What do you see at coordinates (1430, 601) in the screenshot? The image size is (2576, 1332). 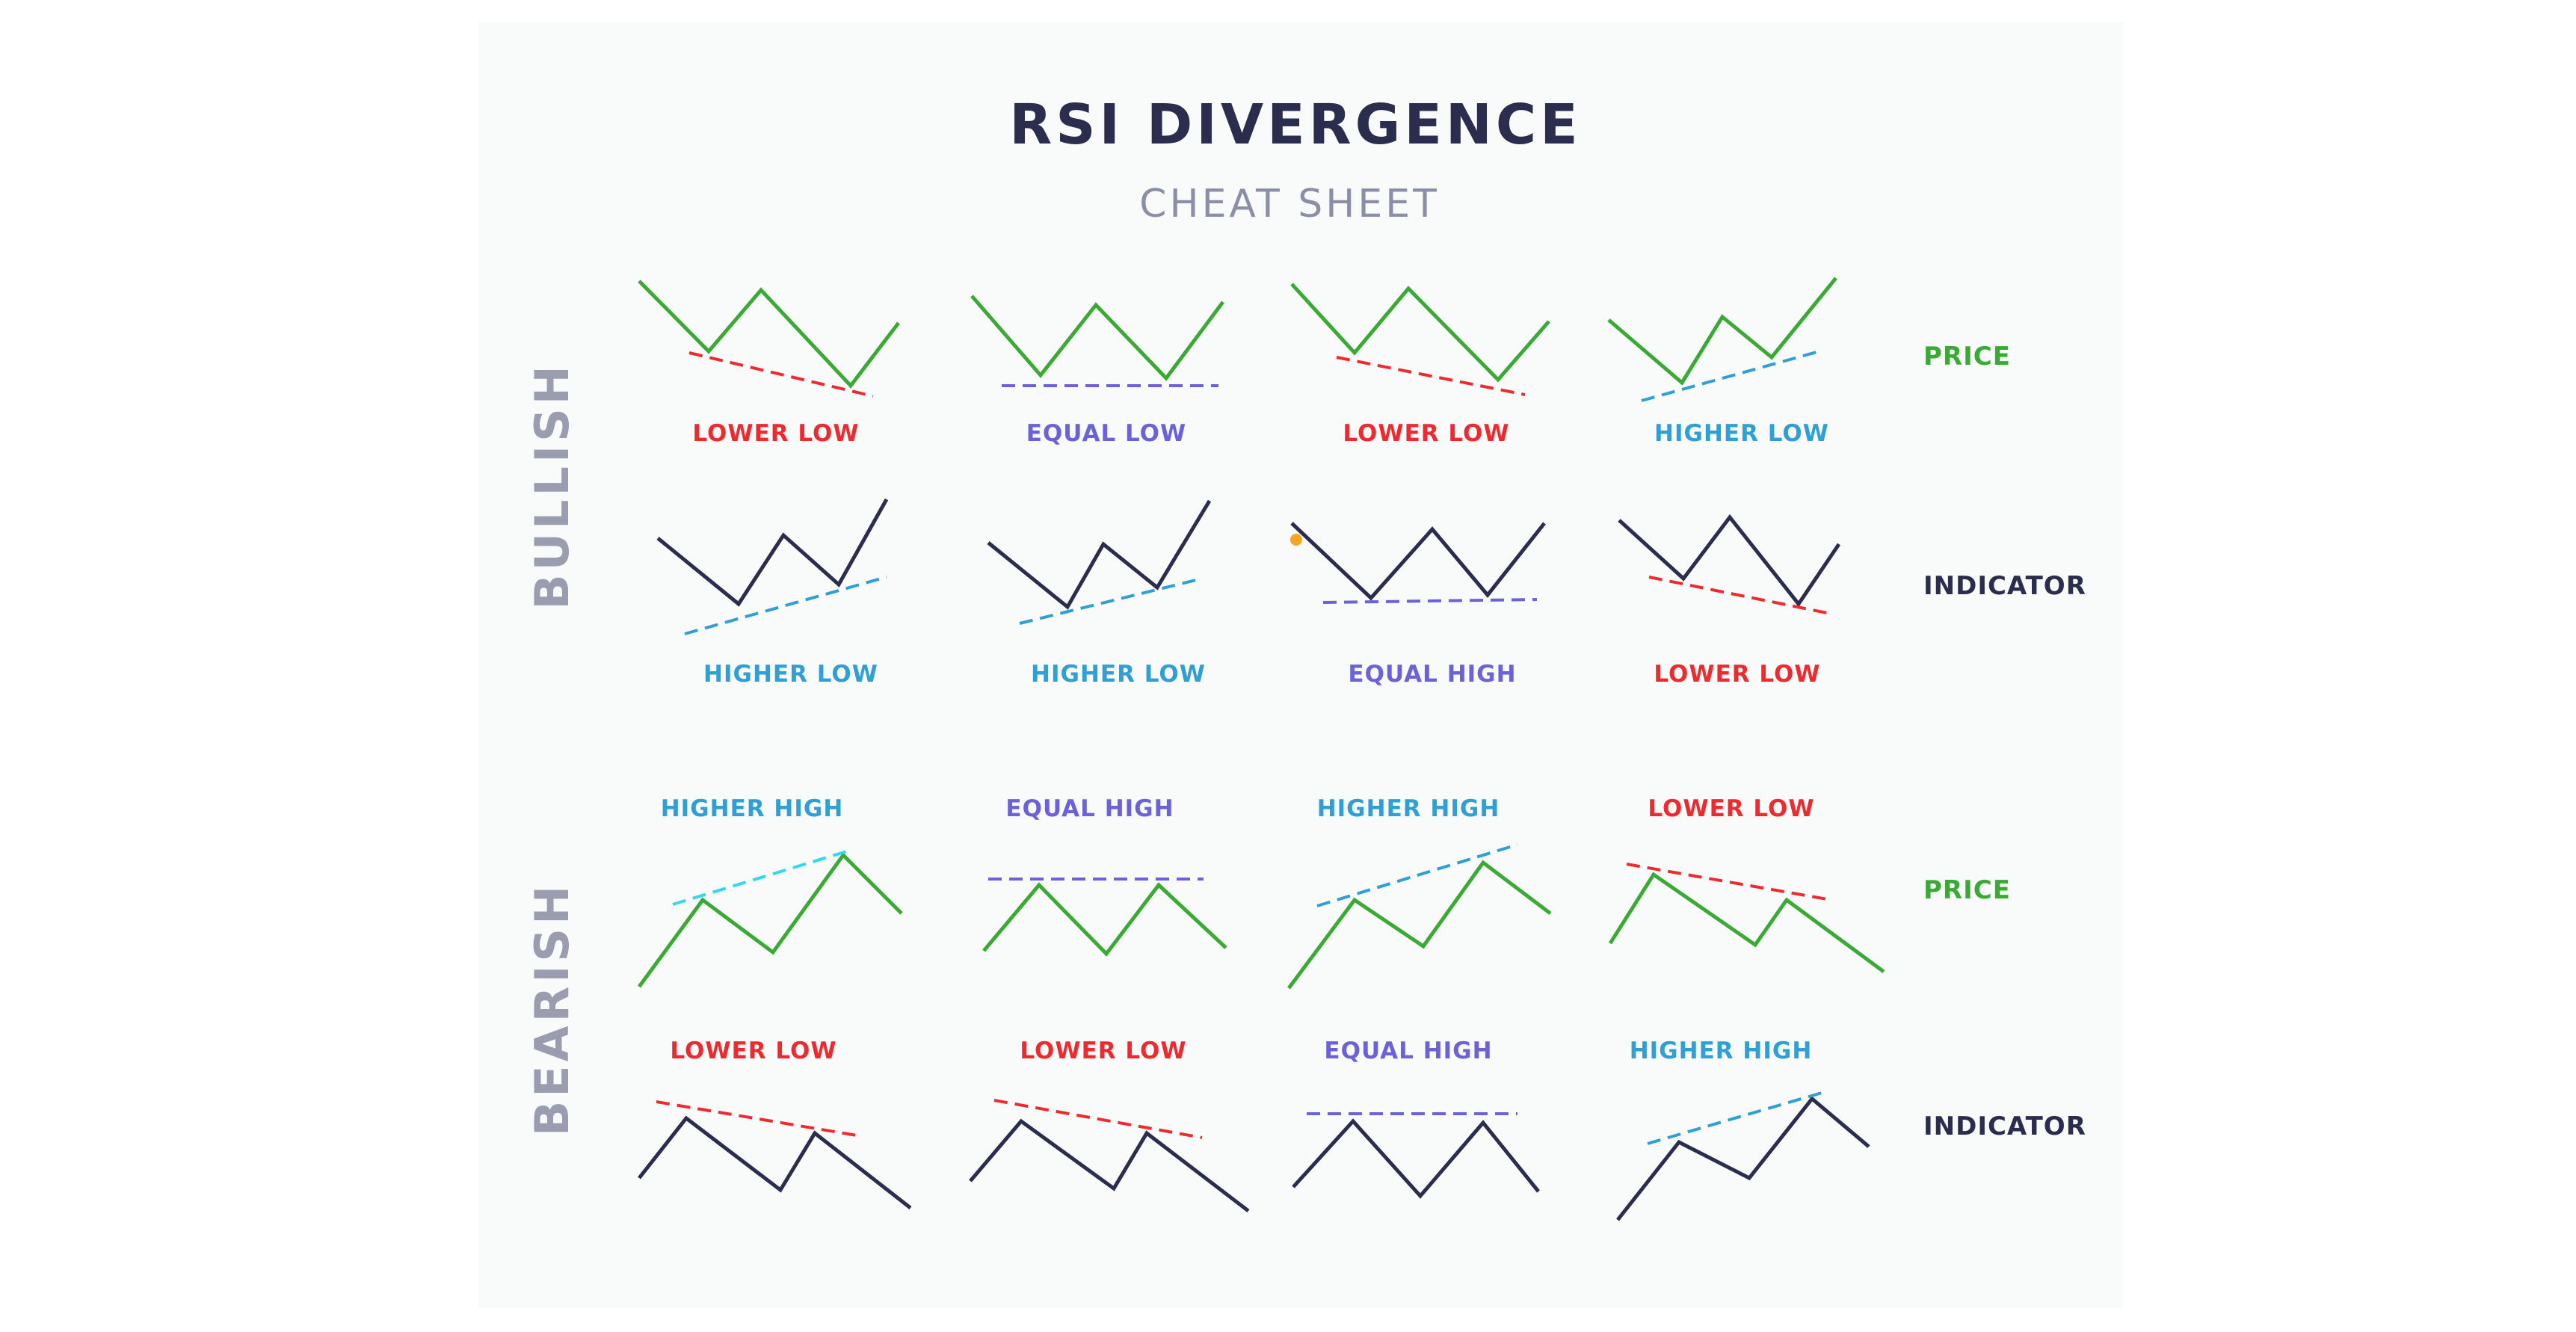 I see `trend-line-equal-high` at bounding box center [1430, 601].